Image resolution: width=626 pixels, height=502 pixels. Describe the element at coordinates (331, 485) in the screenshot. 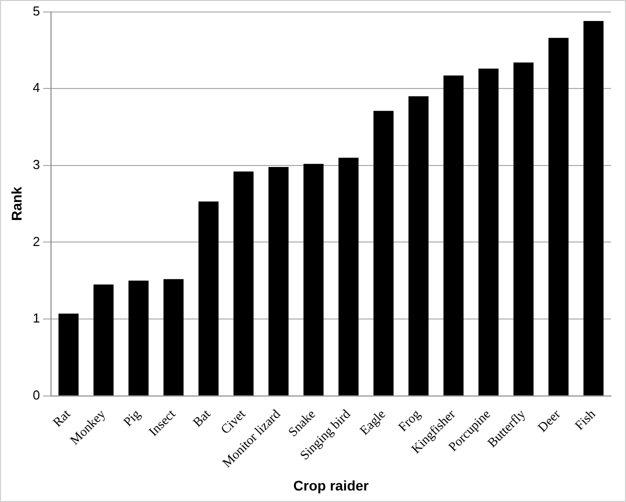

I see `x-axis-title: Crop raider` at that location.